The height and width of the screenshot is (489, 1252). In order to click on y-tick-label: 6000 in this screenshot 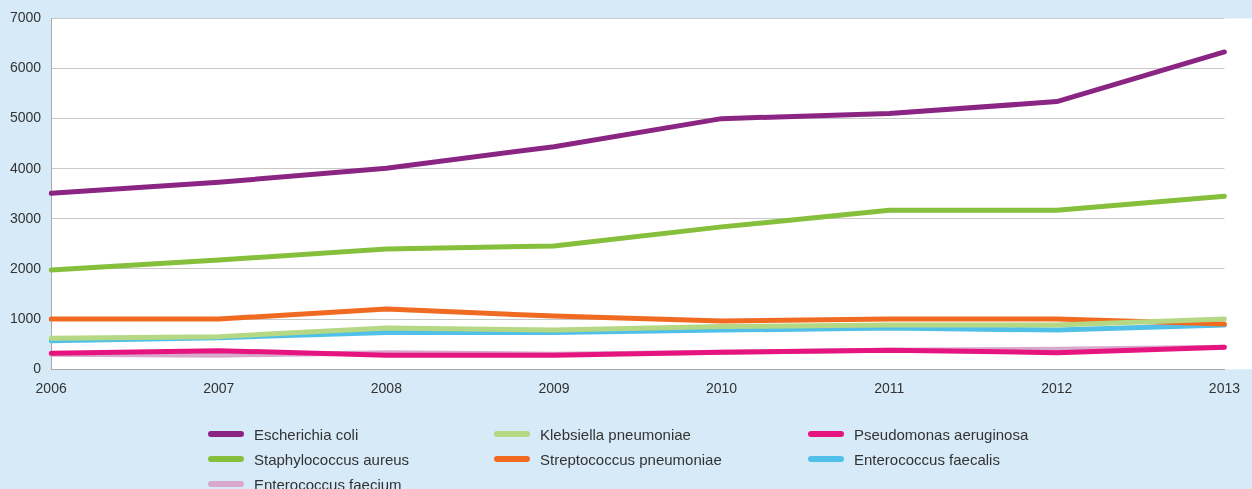, I will do `click(25, 67)`.